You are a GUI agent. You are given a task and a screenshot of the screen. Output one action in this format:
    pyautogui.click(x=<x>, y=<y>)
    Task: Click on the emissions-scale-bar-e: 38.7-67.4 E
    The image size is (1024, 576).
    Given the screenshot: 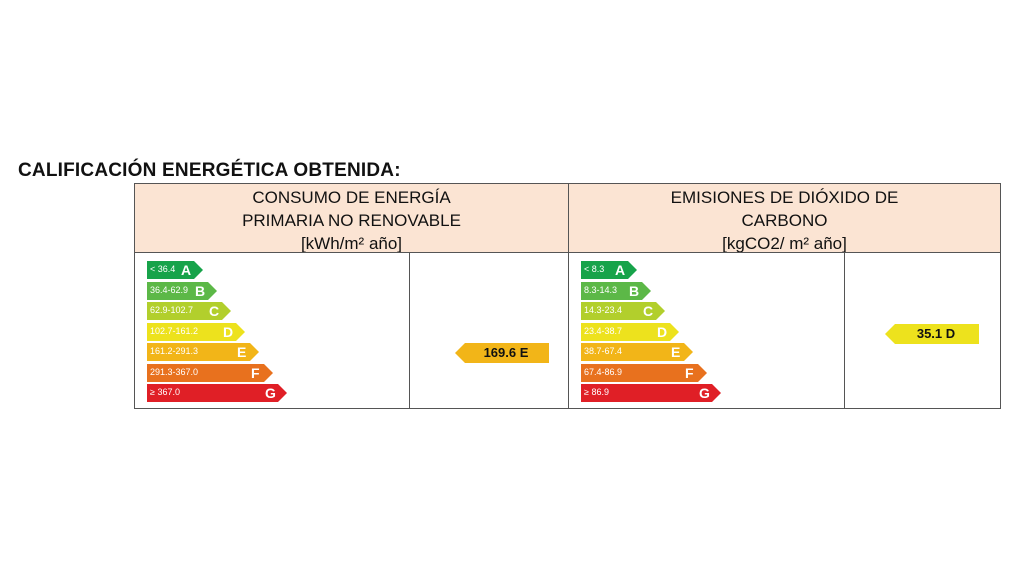 What is the action you would take?
    pyautogui.click(x=637, y=352)
    